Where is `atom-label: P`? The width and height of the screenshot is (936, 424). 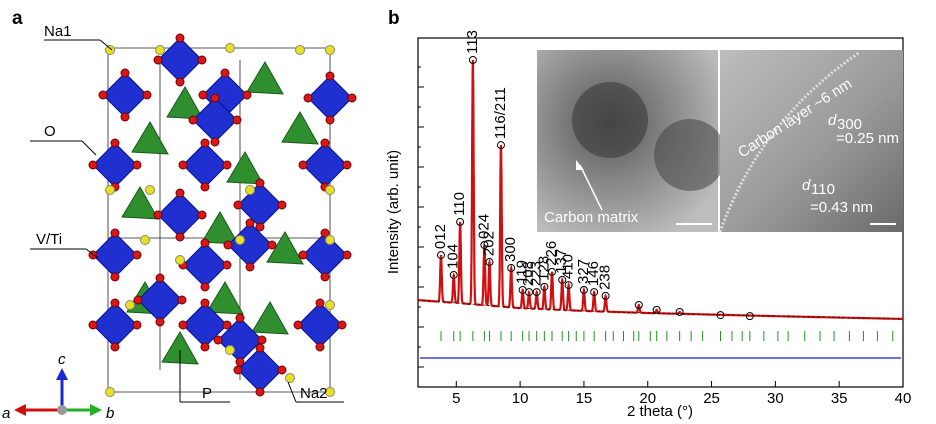
atom-label: P is located at coordinates (207, 393).